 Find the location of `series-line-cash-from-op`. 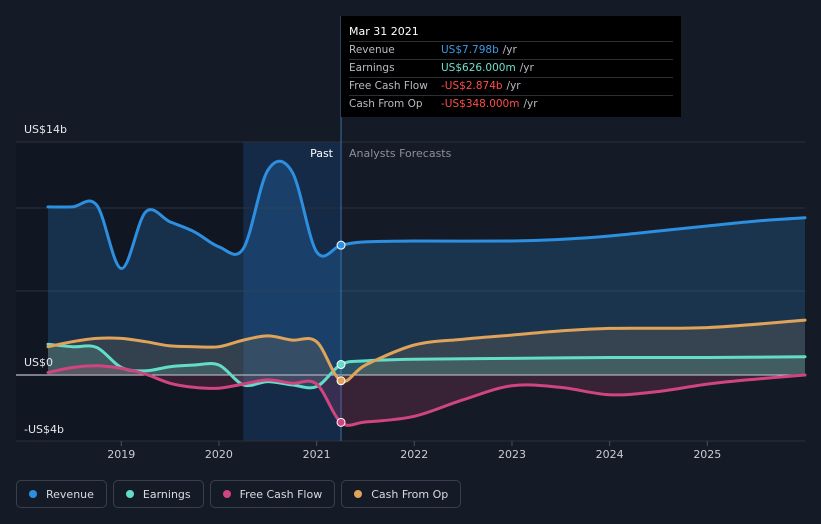

series-line-cash-from-op is located at coordinates (426, 350).